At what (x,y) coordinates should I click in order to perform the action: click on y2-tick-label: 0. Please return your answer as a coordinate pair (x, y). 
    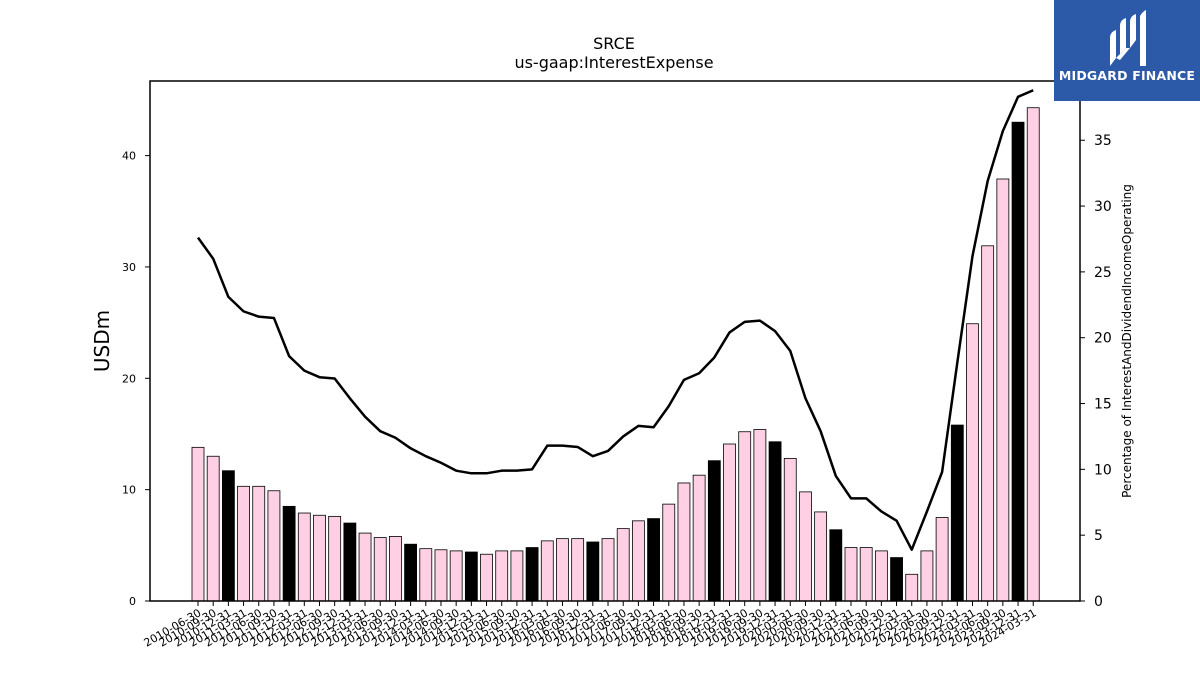
    Looking at the image, I should click on (1098, 602).